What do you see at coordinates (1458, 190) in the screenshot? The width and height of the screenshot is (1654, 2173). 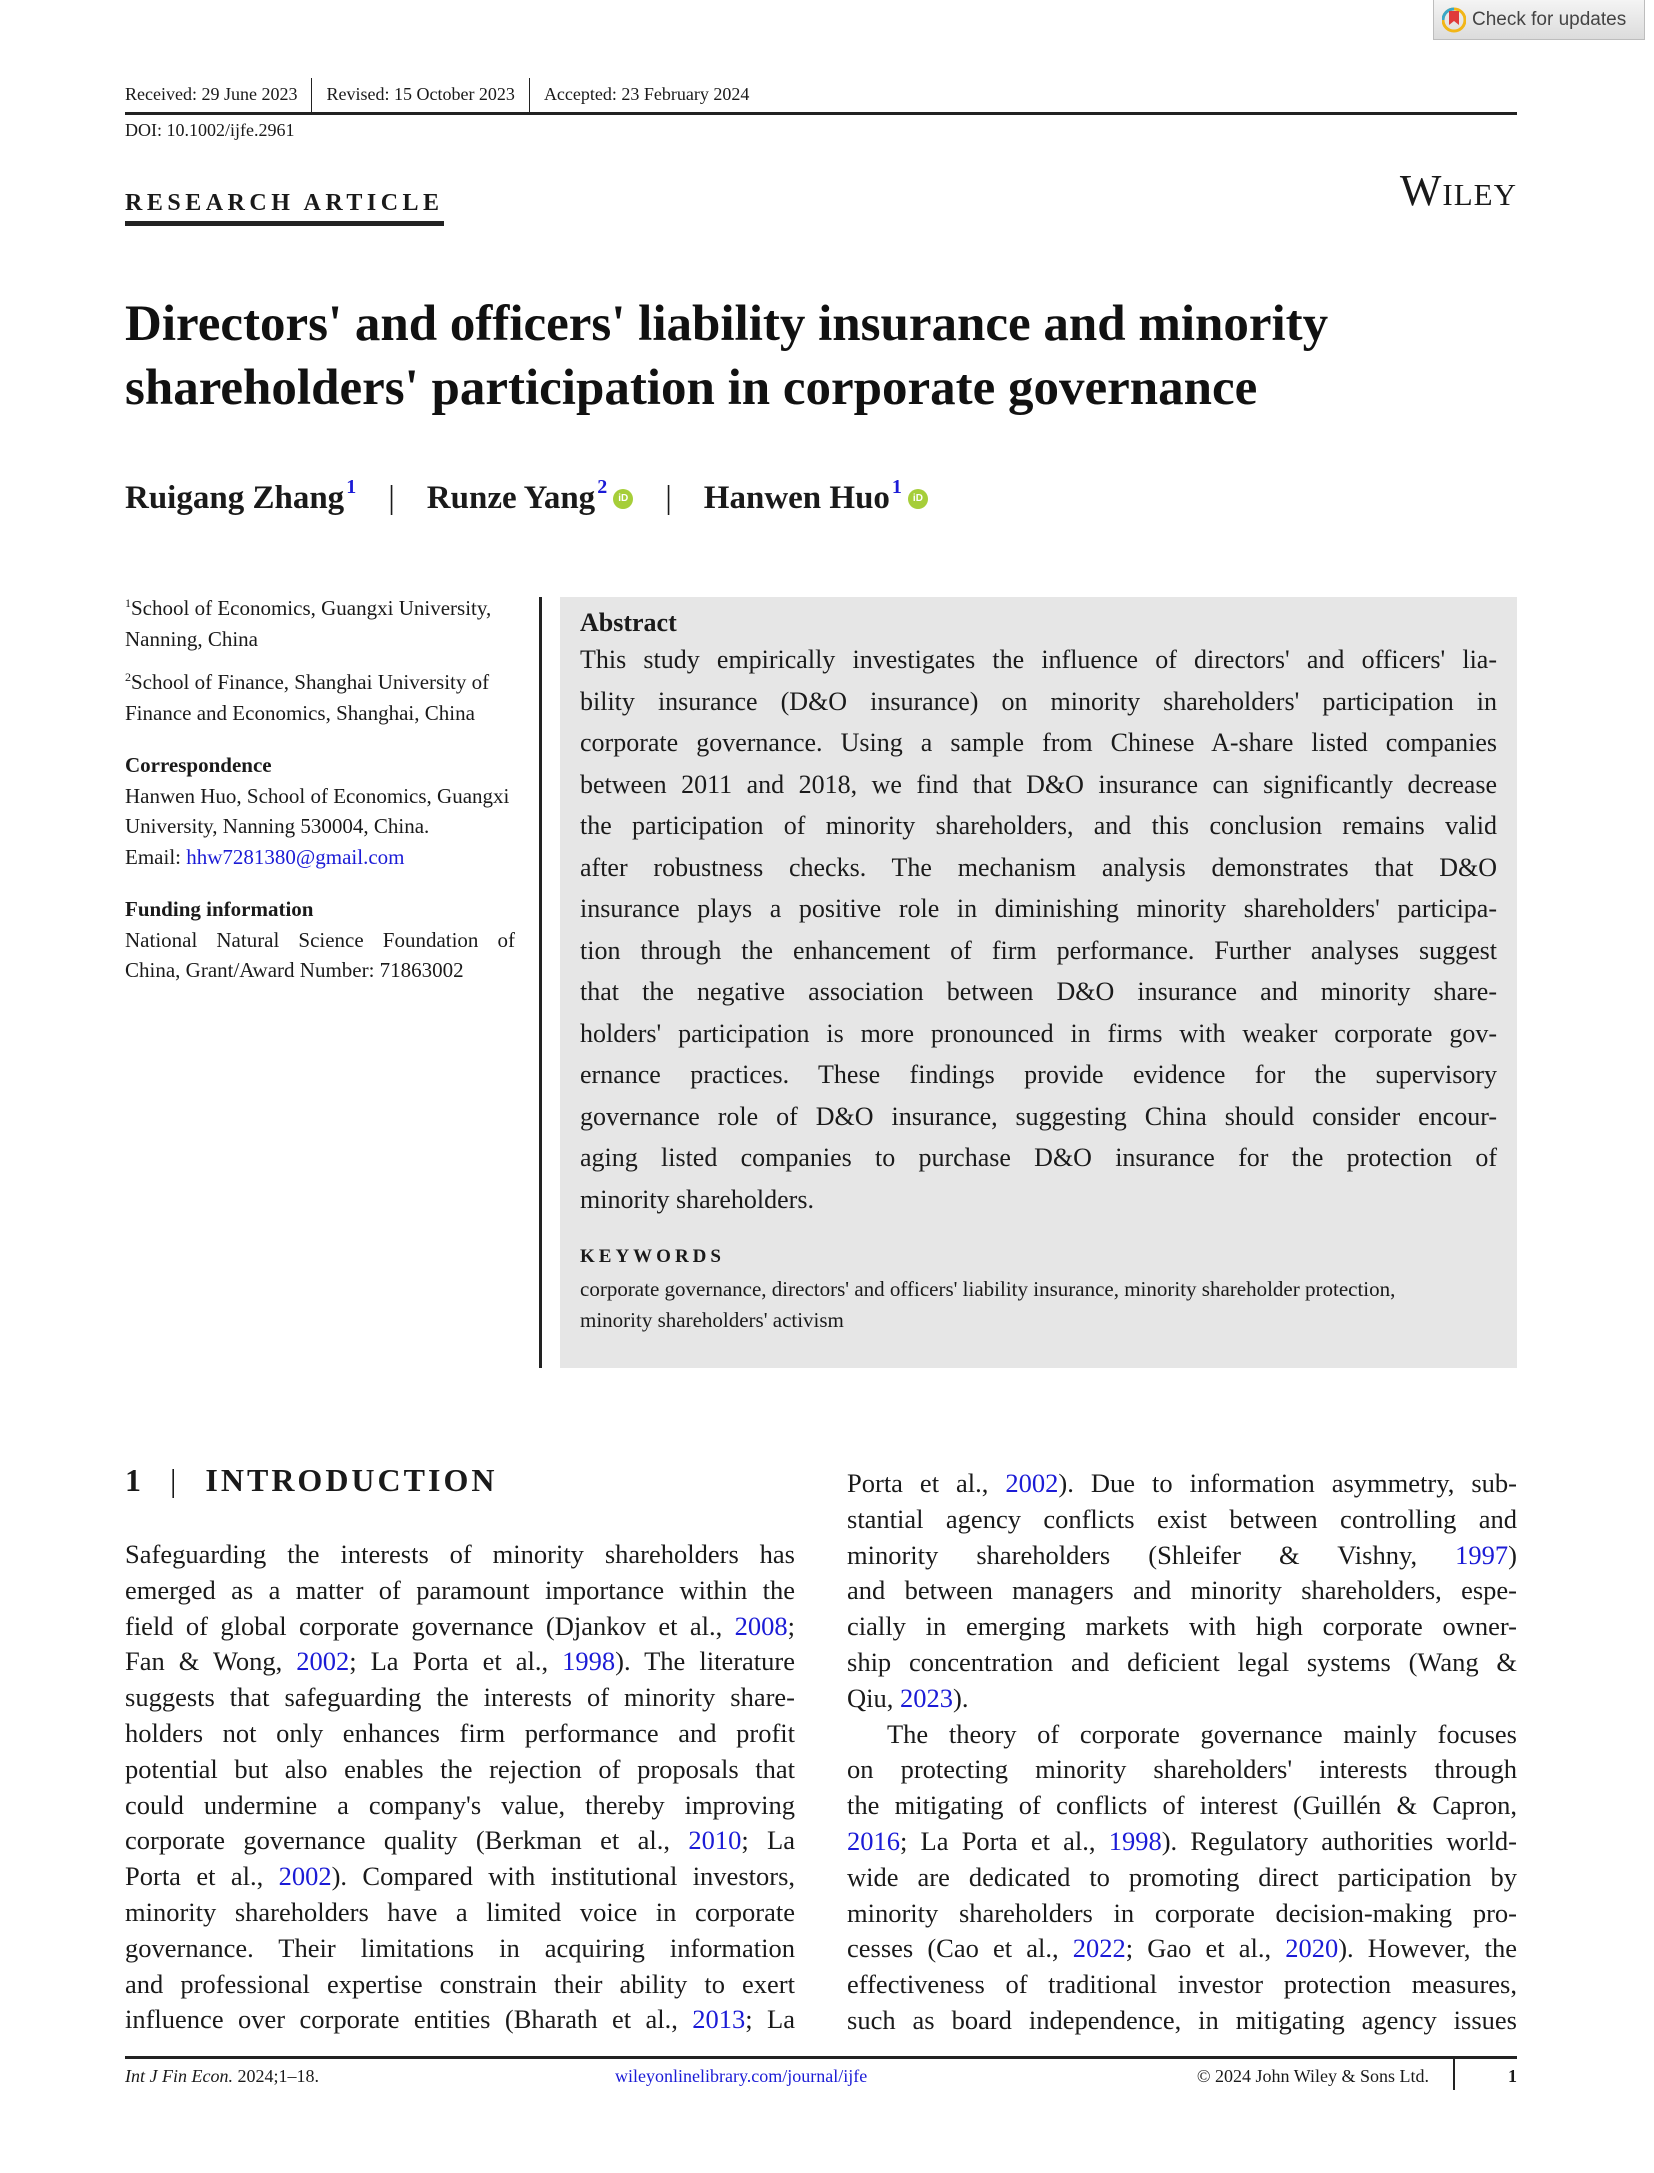 I see `wiley-logo: Wiley` at bounding box center [1458, 190].